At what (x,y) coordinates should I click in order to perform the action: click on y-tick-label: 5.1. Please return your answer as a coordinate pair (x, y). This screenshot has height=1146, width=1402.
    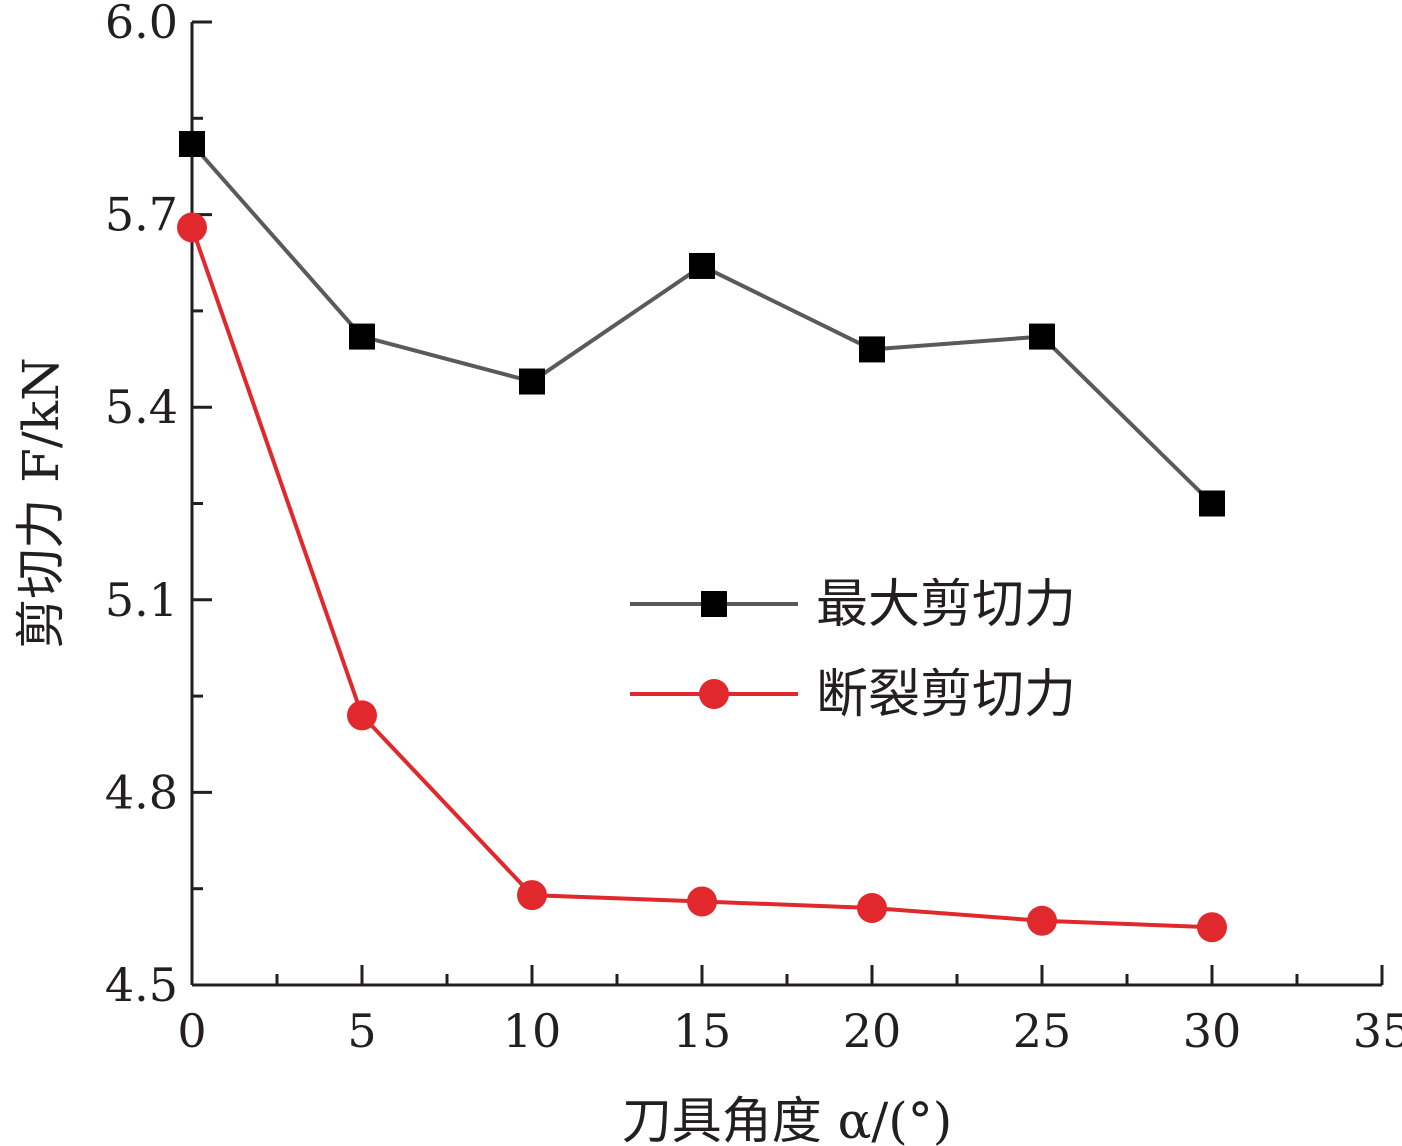
    Looking at the image, I should click on (141, 600).